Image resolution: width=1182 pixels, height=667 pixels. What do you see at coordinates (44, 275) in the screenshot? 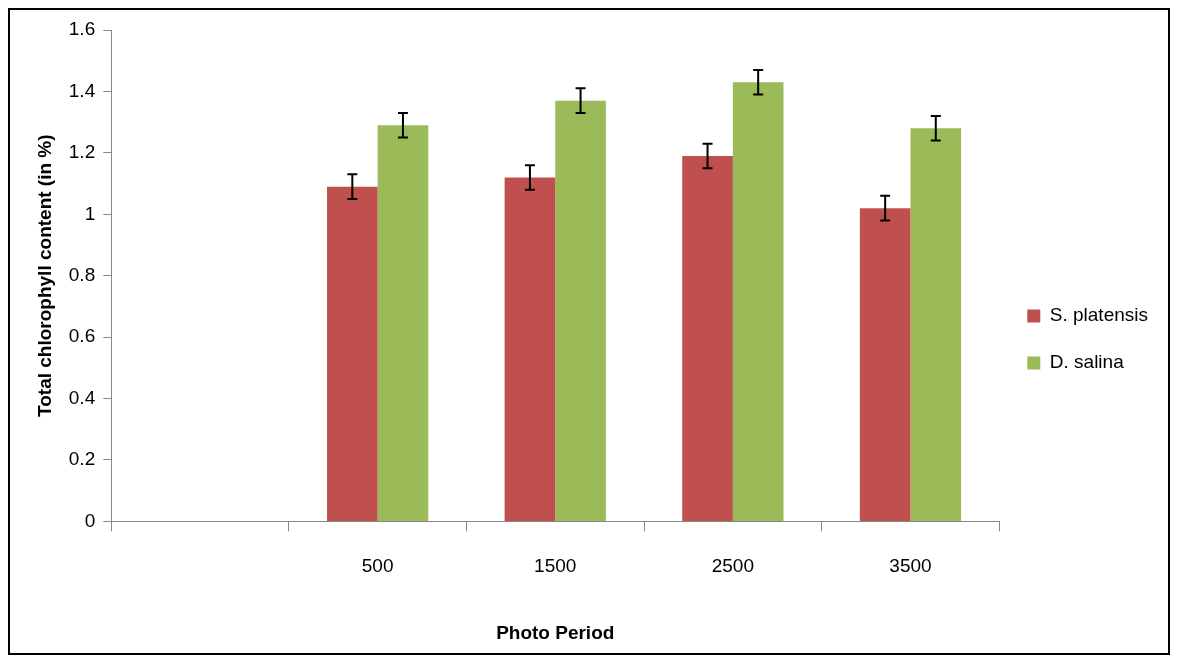
I see `y-axis-title: Total chlorophyll content (in %)` at bounding box center [44, 275].